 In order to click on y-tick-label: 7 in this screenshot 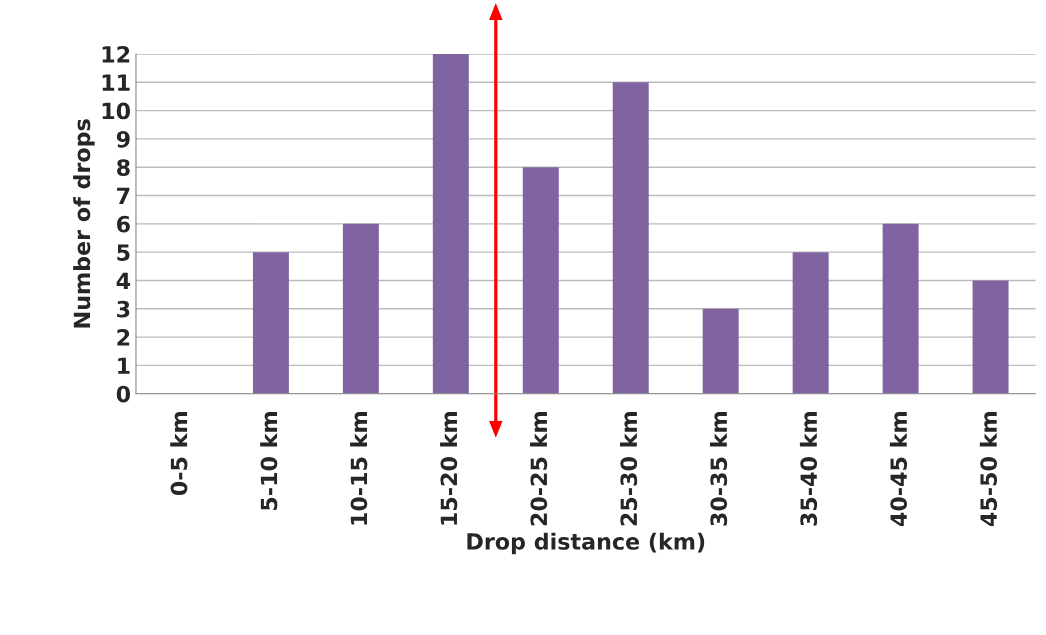, I will do `click(123, 195)`.